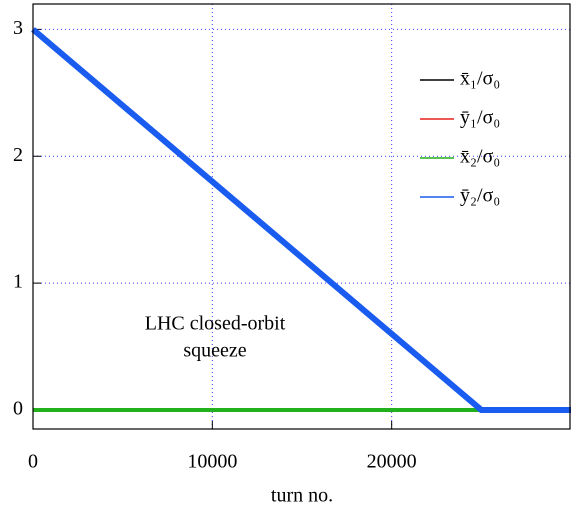 The height and width of the screenshot is (519, 571). I want to click on x-axis-label: turn no., so click(302, 496).